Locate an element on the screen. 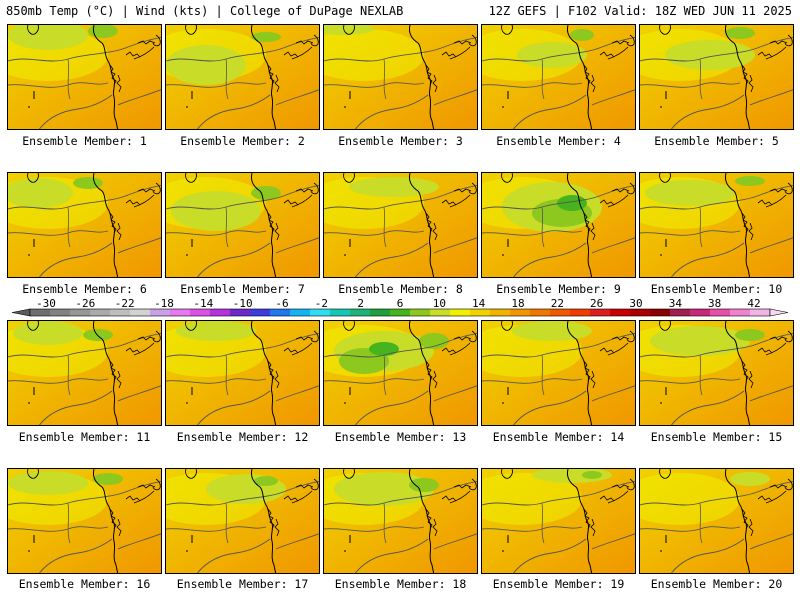  ensemble-member-caption: Ensemble Member: 12 is located at coordinates (242, 437).